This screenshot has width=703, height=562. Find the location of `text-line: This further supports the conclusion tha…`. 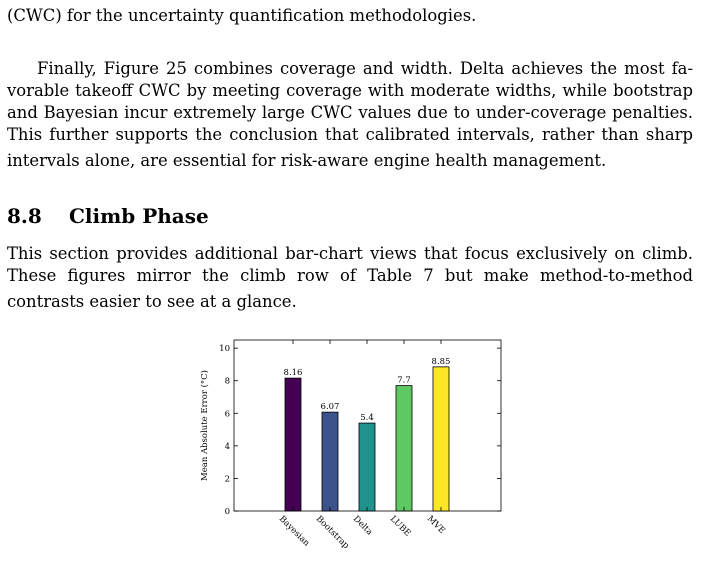

text-line: This further supports the conclusion tha… is located at coordinates (350, 134).